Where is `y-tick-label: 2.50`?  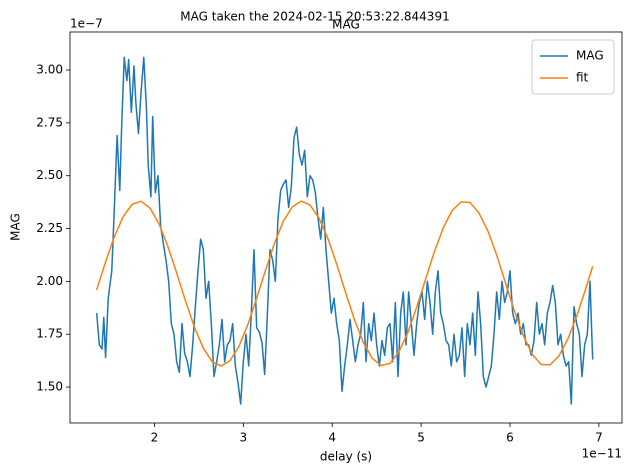 y-tick-label: 2.50 is located at coordinates (49, 175).